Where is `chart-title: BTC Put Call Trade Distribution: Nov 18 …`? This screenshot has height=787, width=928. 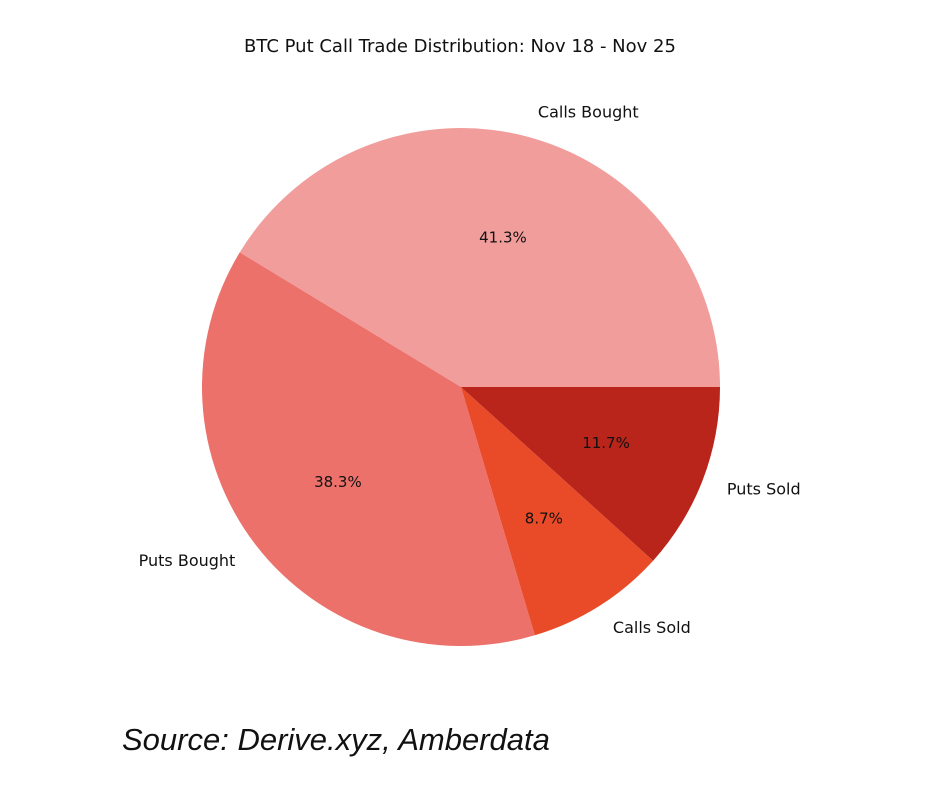
chart-title: BTC Put Call Trade Distribution: Nov 18 … is located at coordinates (460, 46).